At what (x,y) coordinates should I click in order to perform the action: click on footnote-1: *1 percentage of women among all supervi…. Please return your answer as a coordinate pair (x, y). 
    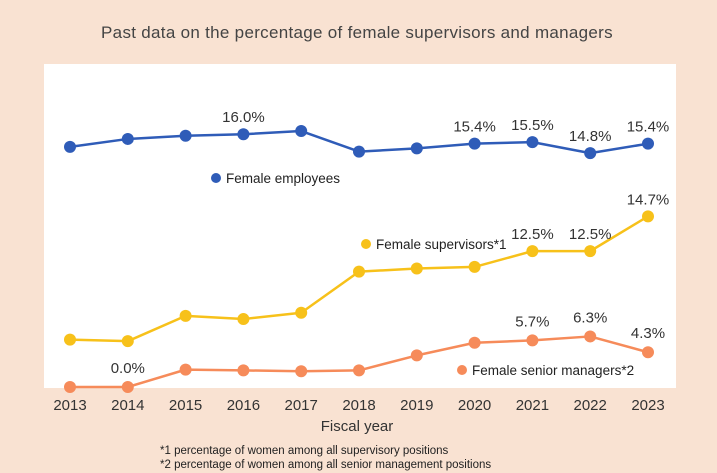
    Looking at the image, I should click on (304, 451).